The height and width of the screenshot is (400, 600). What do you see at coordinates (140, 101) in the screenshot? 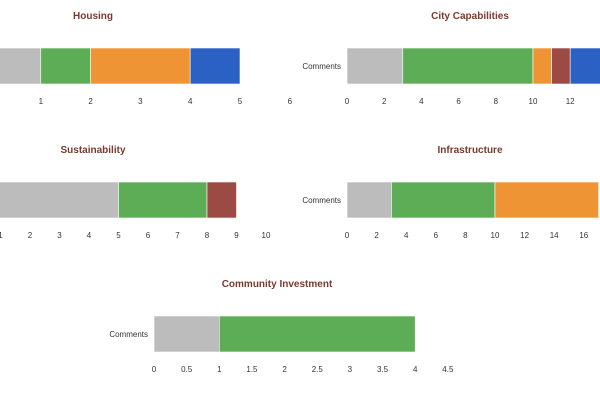
I see `housing-x-tick: 3` at bounding box center [140, 101].